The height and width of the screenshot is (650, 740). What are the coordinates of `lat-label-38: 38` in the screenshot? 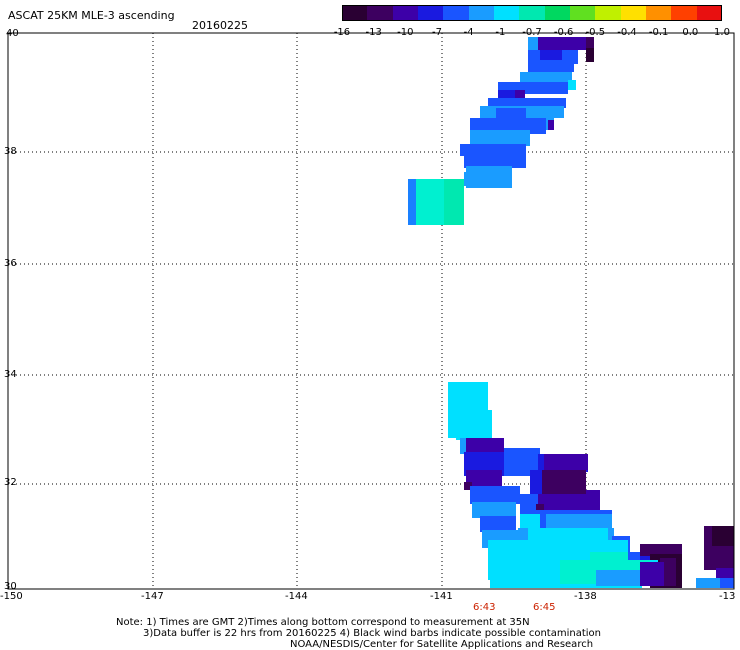 It's located at (10, 151).